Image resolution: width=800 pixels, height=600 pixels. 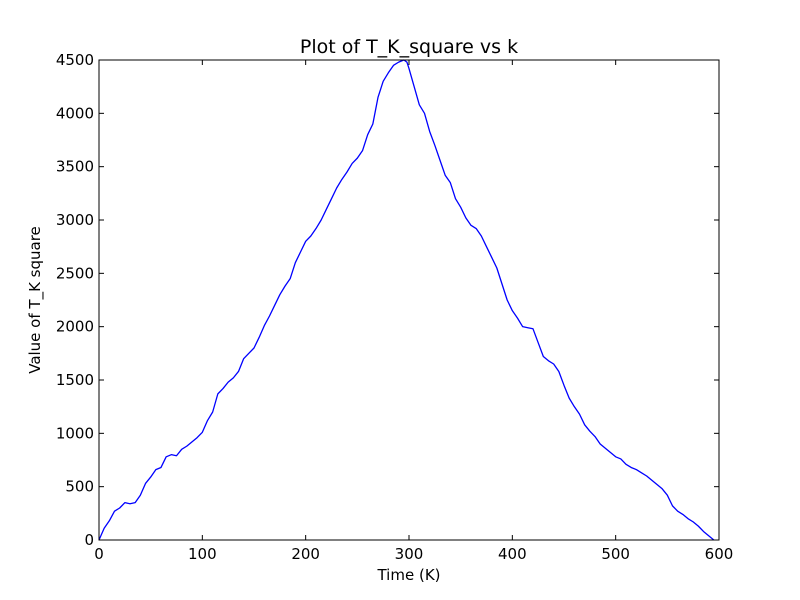 I want to click on y-tick-label: 1500, so click(x=75, y=380).